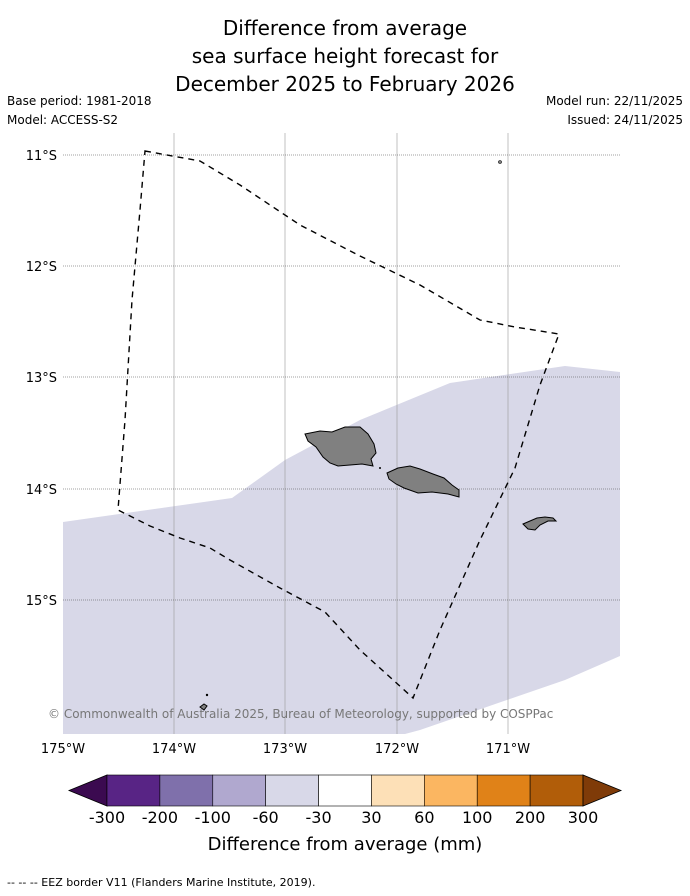  I want to click on colorbar-tick-label: -60, so click(266, 817).